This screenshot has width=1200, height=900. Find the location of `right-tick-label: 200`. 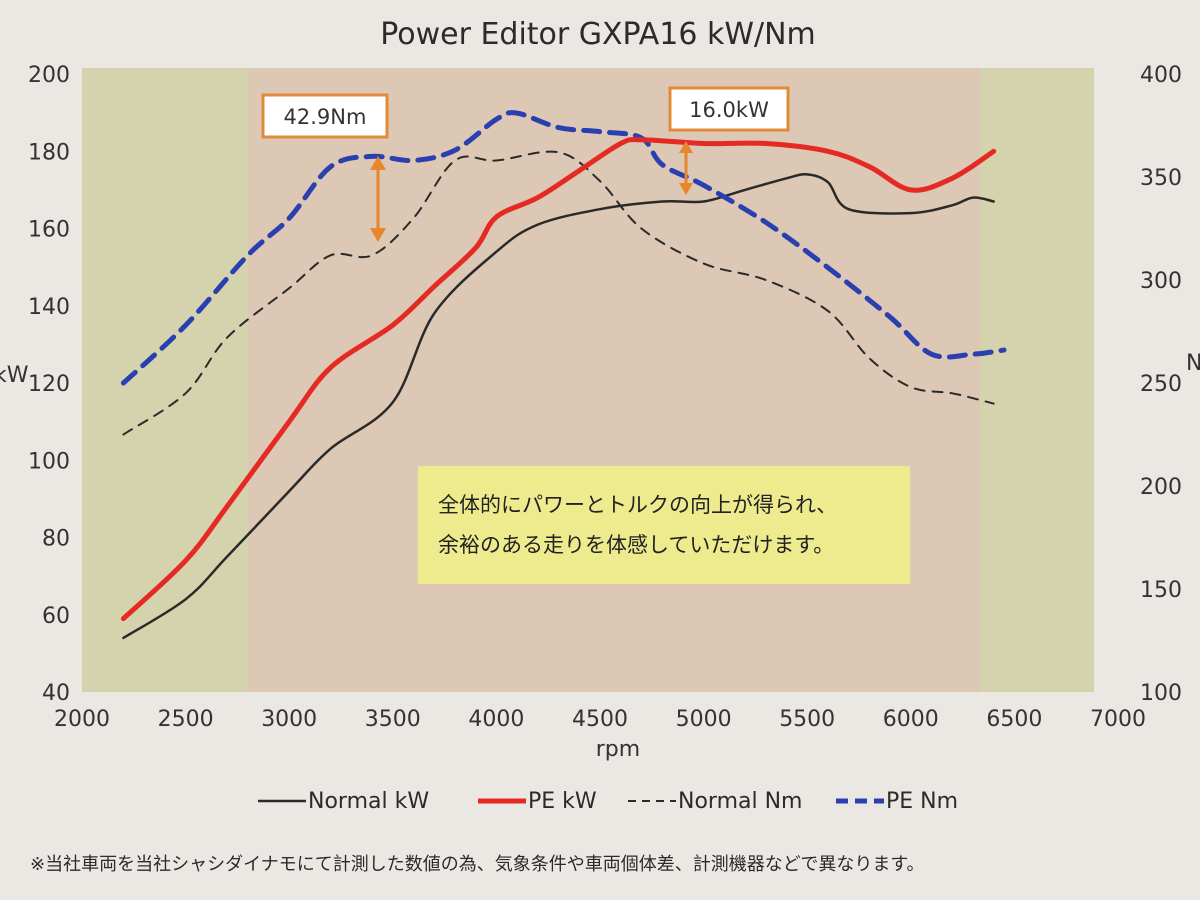

right-tick-label: 200 is located at coordinates (1161, 487).